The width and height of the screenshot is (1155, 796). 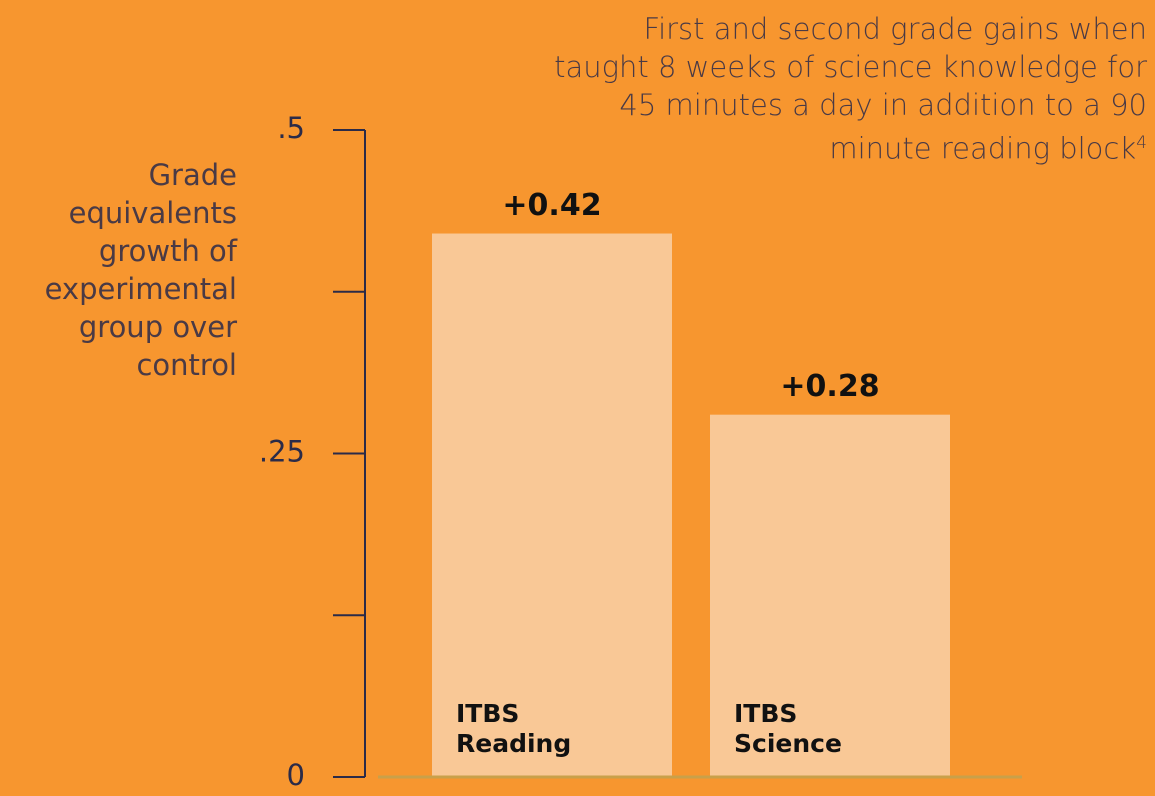 I want to click on category-label: ITBS Reading, so click(x=514, y=728).